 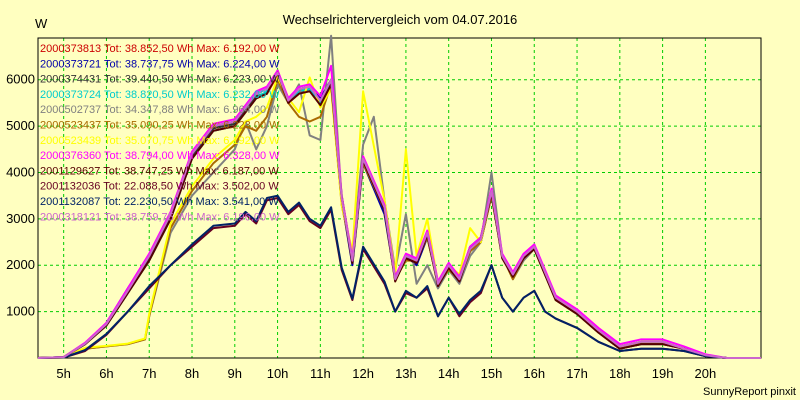 I want to click on footer-credit: SunnyReport pinxit, so click(x=749, y=392).